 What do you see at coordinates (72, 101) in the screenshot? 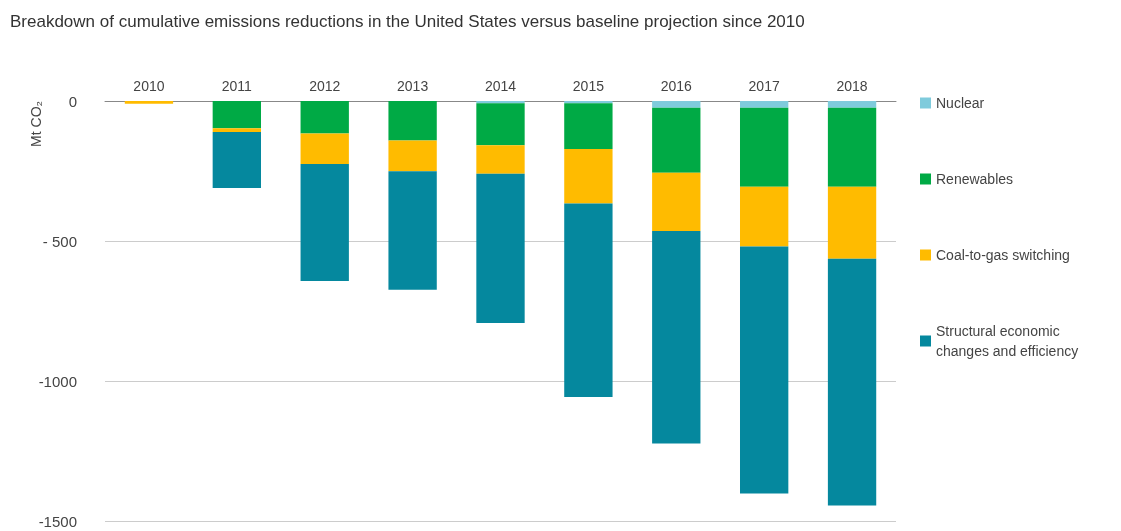
I see `y-tick-label: 0` at bounding box center [72, 101].